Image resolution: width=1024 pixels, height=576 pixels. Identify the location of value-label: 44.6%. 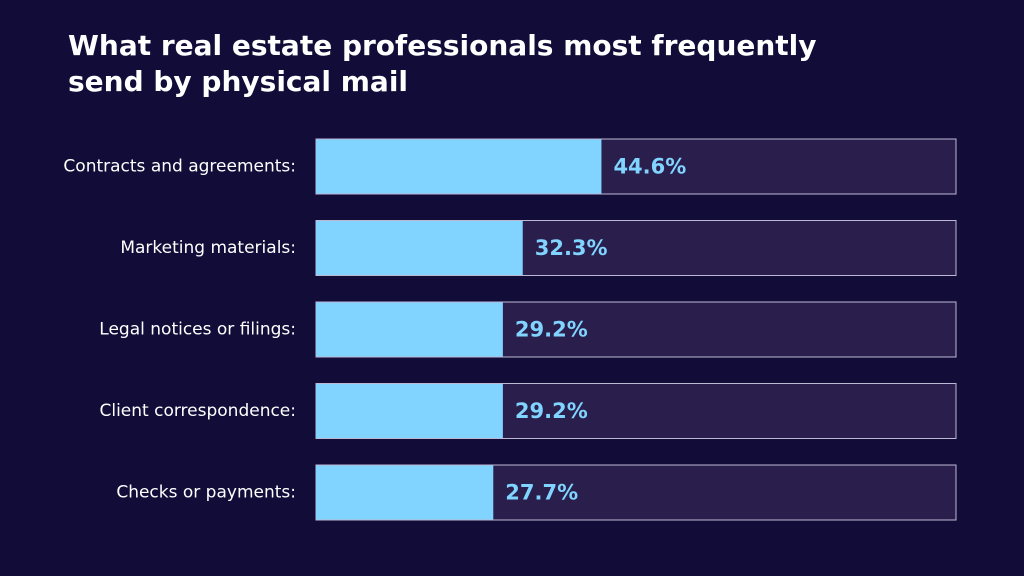
(649, 167).